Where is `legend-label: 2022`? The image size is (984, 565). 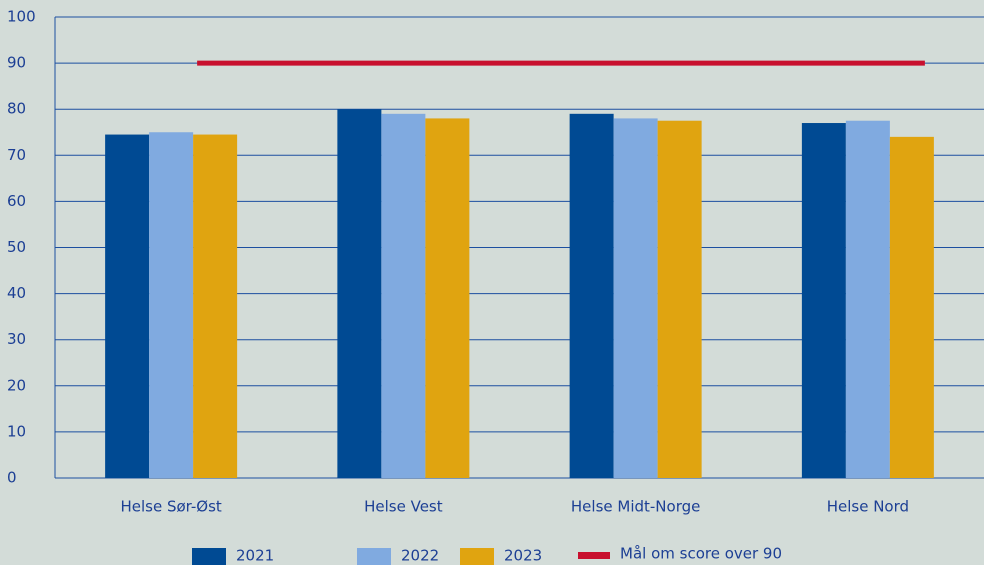
legend-label: 2022 is located at coordinates (420, 556).